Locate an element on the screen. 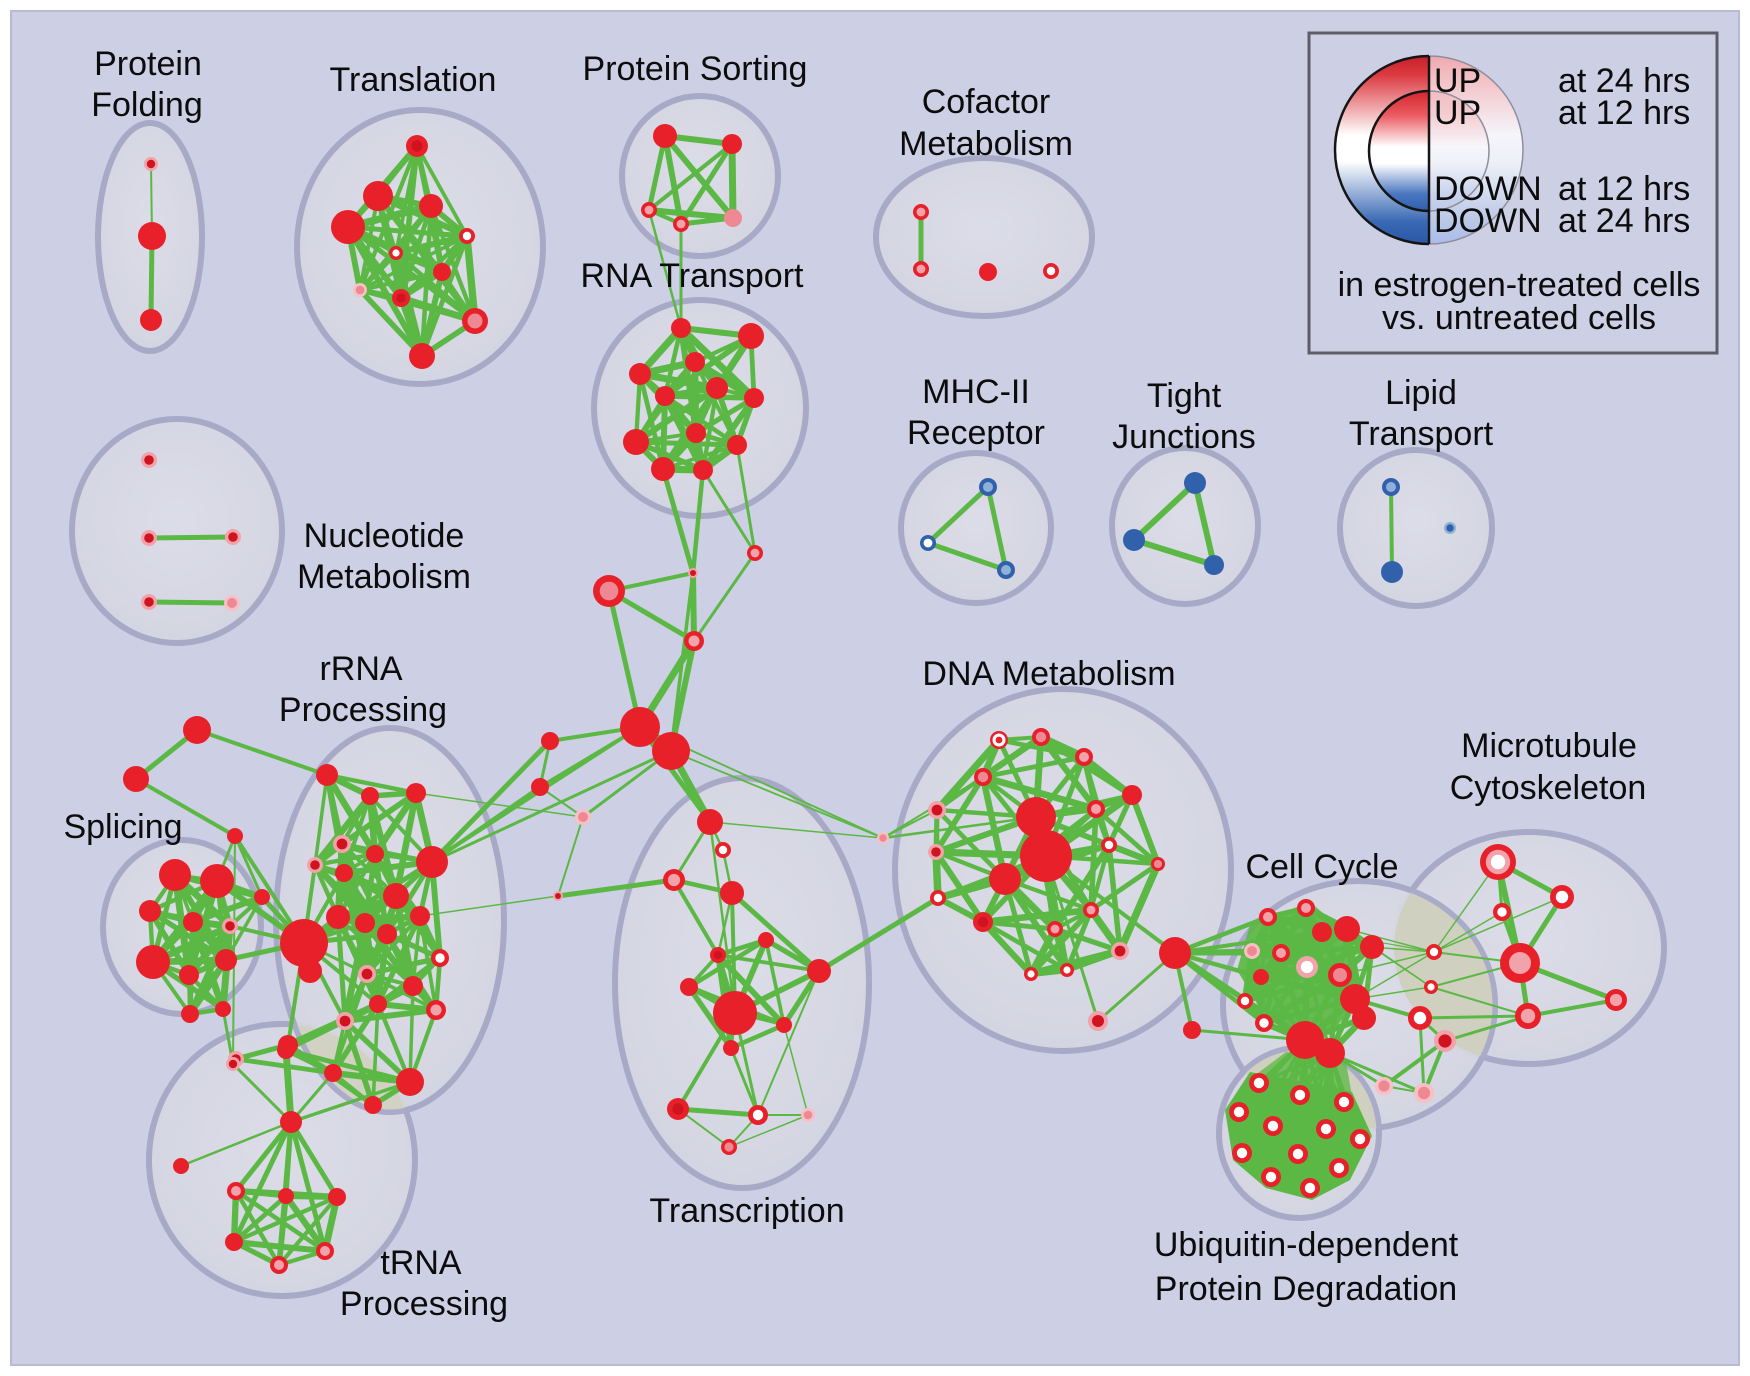 The height and width of the screenshot is (1376, 1750). svg-text: rRNA is located at coordinates (360, 669).